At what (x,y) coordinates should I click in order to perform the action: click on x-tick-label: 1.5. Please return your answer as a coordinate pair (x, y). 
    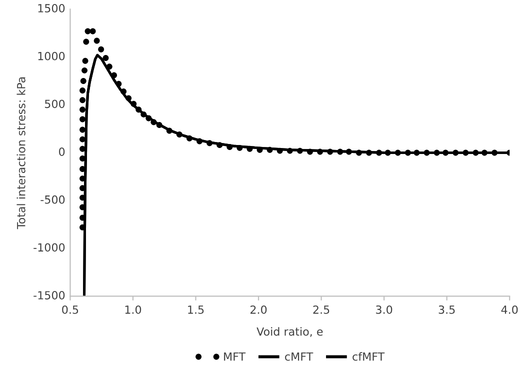
    Looking at the image, I should click on (196, 310).